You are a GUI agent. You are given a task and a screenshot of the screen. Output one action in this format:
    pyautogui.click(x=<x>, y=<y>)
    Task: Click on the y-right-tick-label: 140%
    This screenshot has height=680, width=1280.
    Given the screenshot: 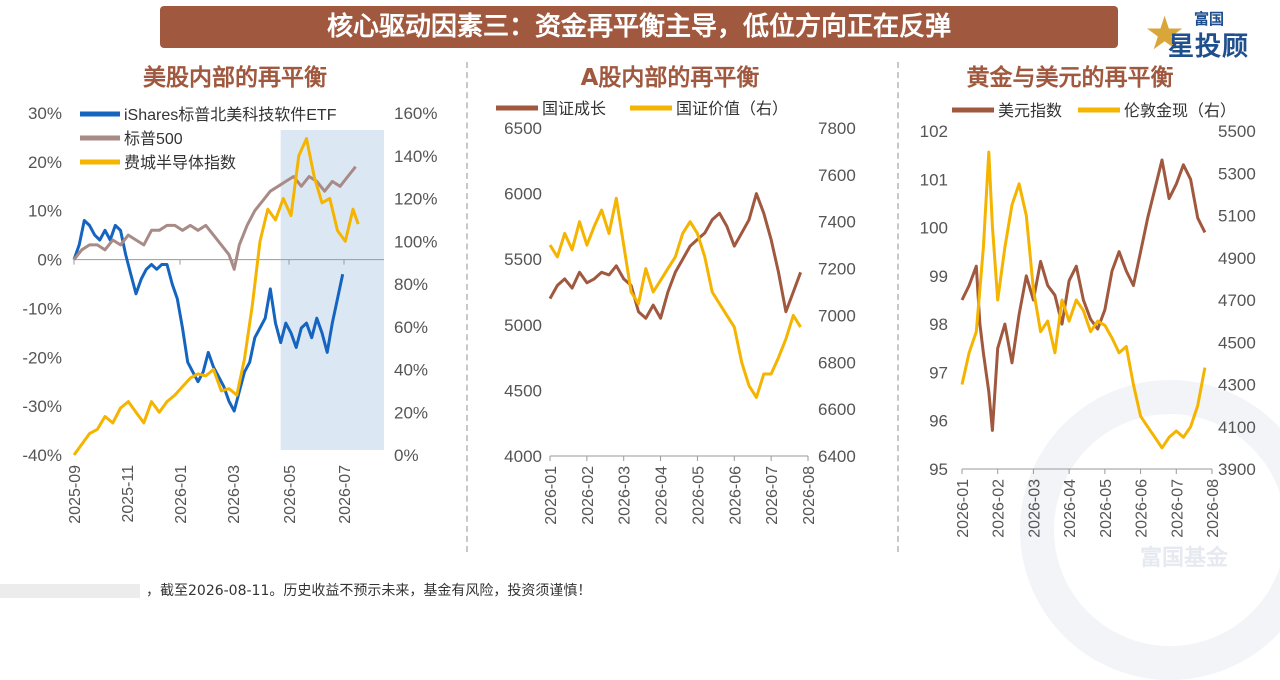 What is the action you would take?
    pyautogui.click(x=415, y=156)
    